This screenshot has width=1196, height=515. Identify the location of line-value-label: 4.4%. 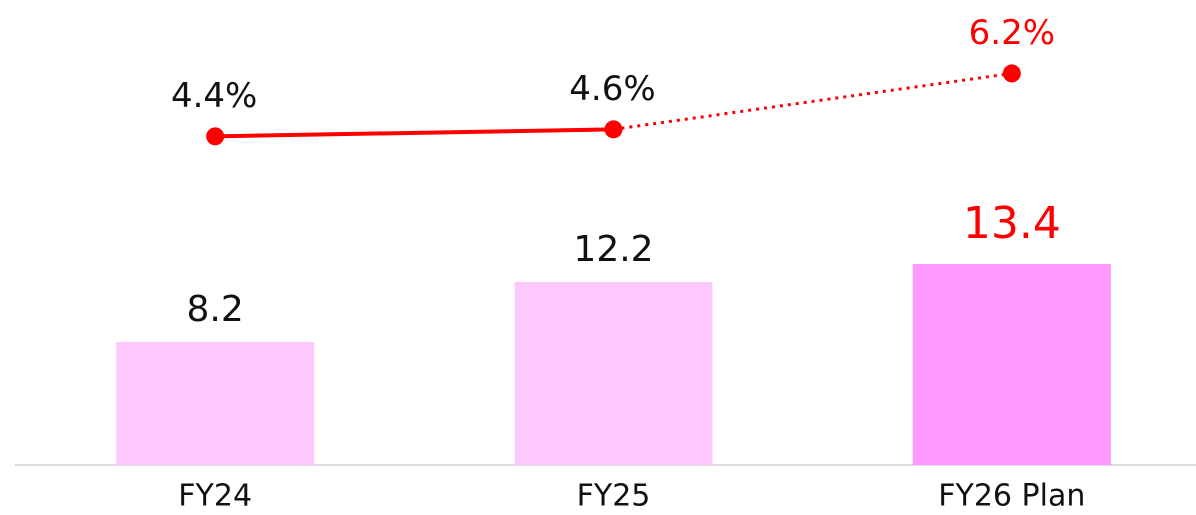
(214, 96).